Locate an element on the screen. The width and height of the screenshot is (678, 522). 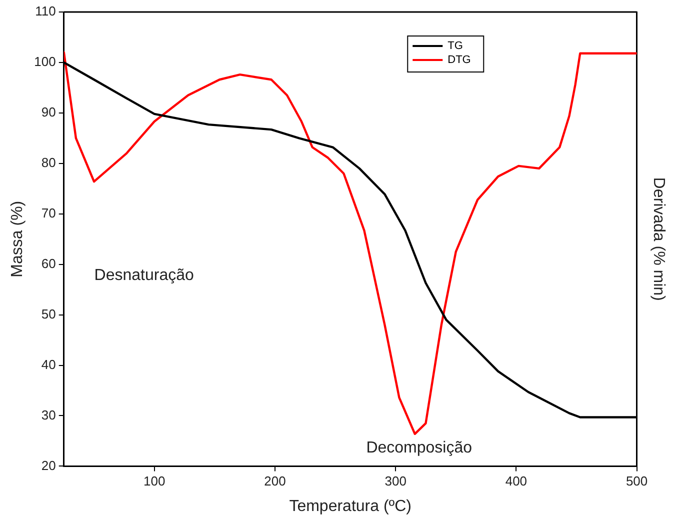
x-tick-label: 100 is located at coordinates (155, 481).